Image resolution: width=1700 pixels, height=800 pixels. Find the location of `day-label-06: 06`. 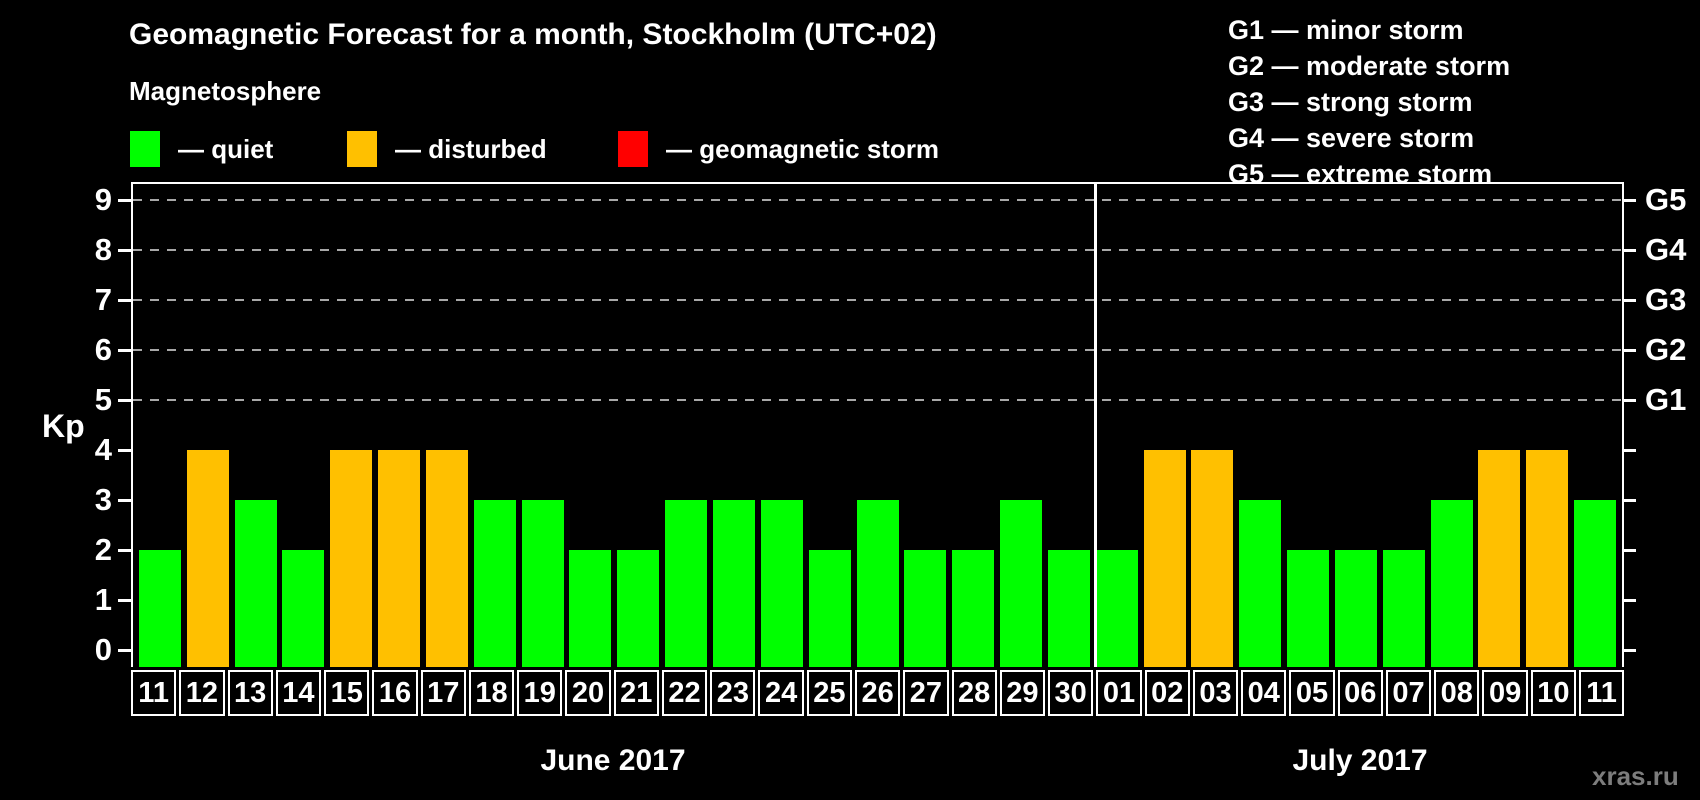

day-label-06: 06 is located at coordinates (1360, 693).